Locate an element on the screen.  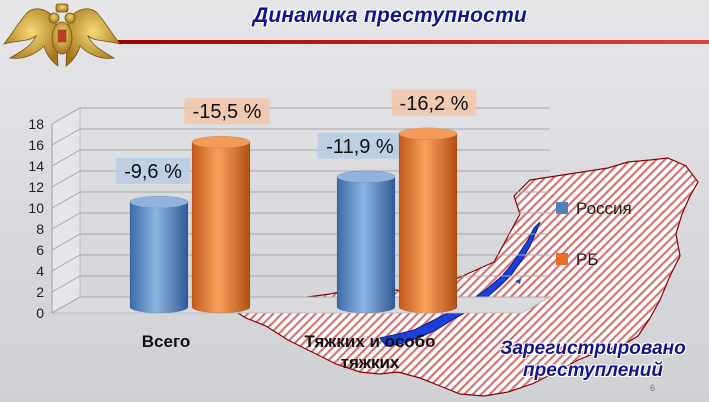
double-headed-eagle-icon is located at coordinates (62, 35).